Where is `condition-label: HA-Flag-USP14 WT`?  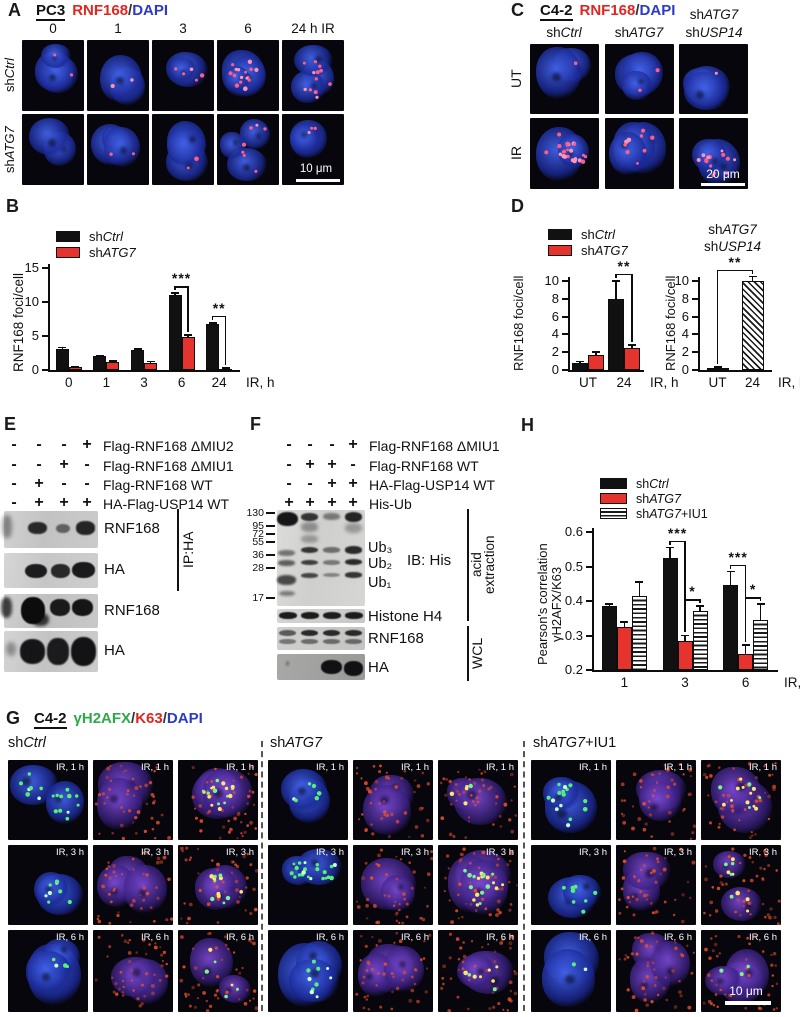 condition-label: HA-Flag-USP14 WT is located at coordinates (166, 504).